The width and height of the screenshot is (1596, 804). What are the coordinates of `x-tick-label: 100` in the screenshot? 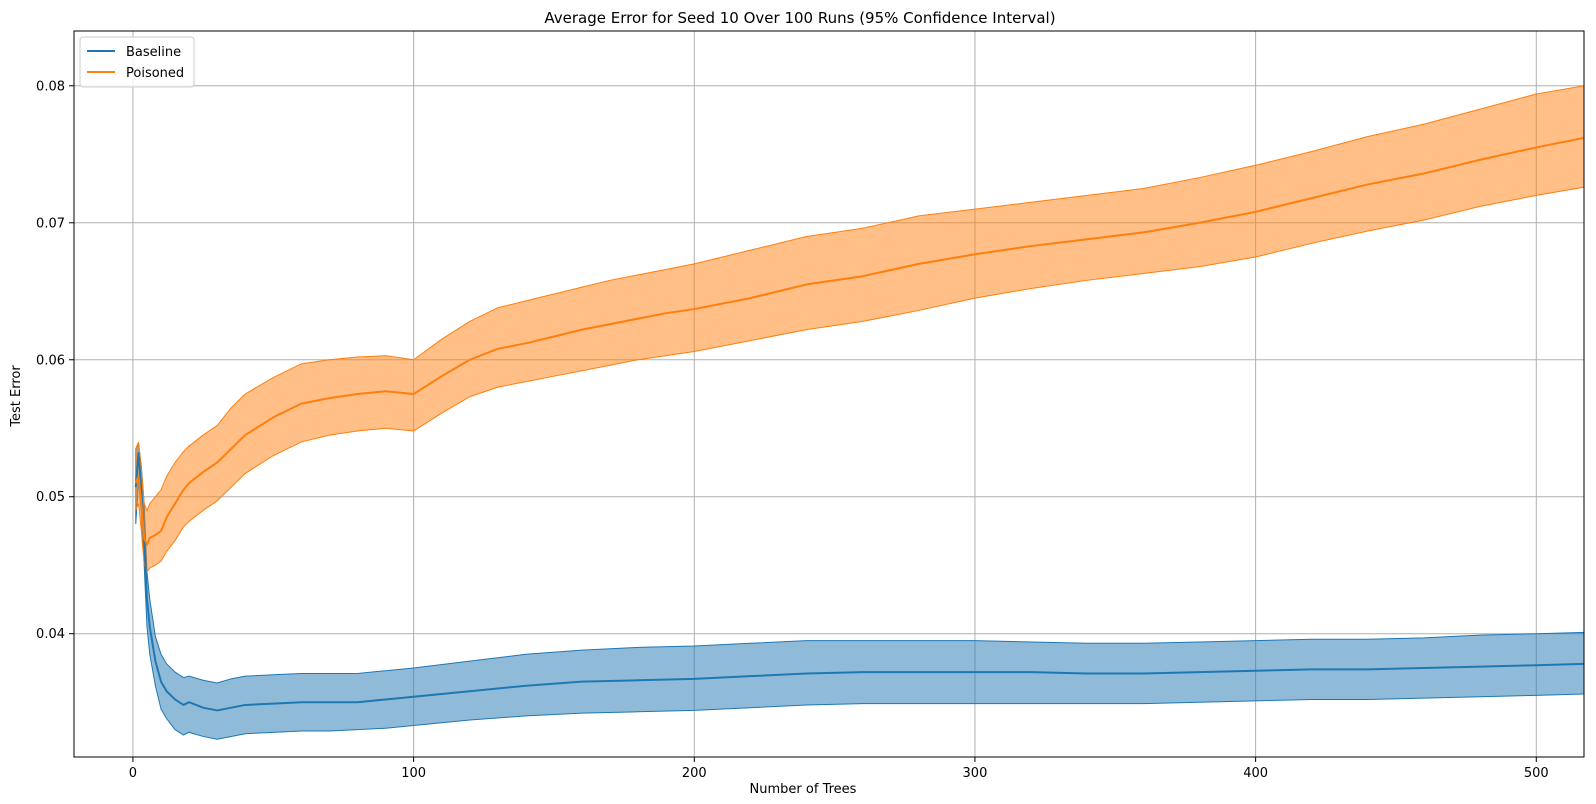 It's located at (413, 773).